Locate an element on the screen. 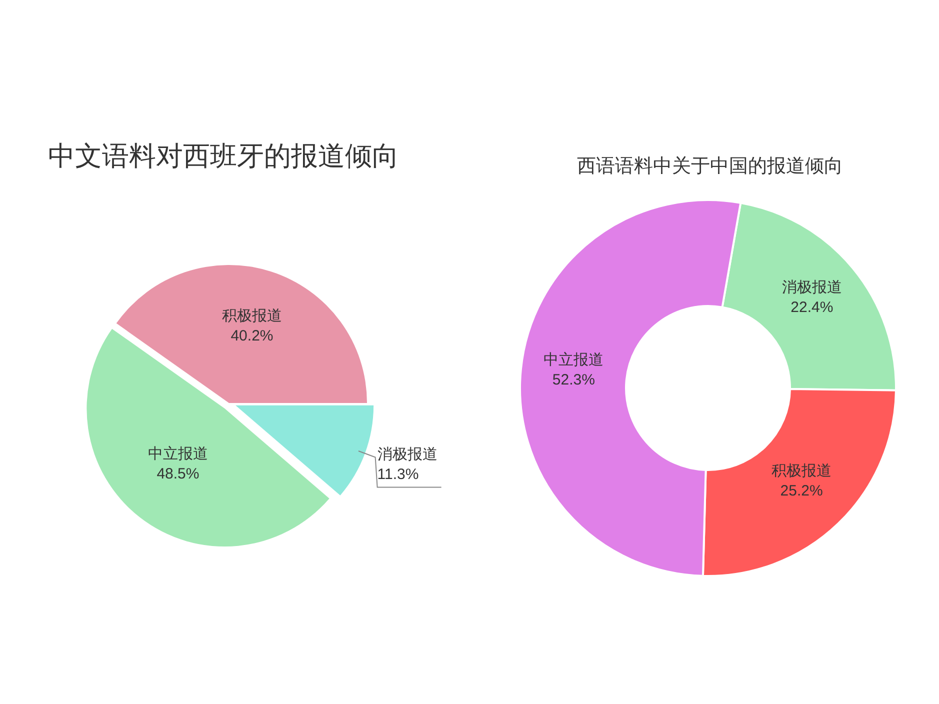 This screenshot has width=939, height=704. chart-title: 中文语料对西班牙的报道倾向 is located at coordinates (223, 156).